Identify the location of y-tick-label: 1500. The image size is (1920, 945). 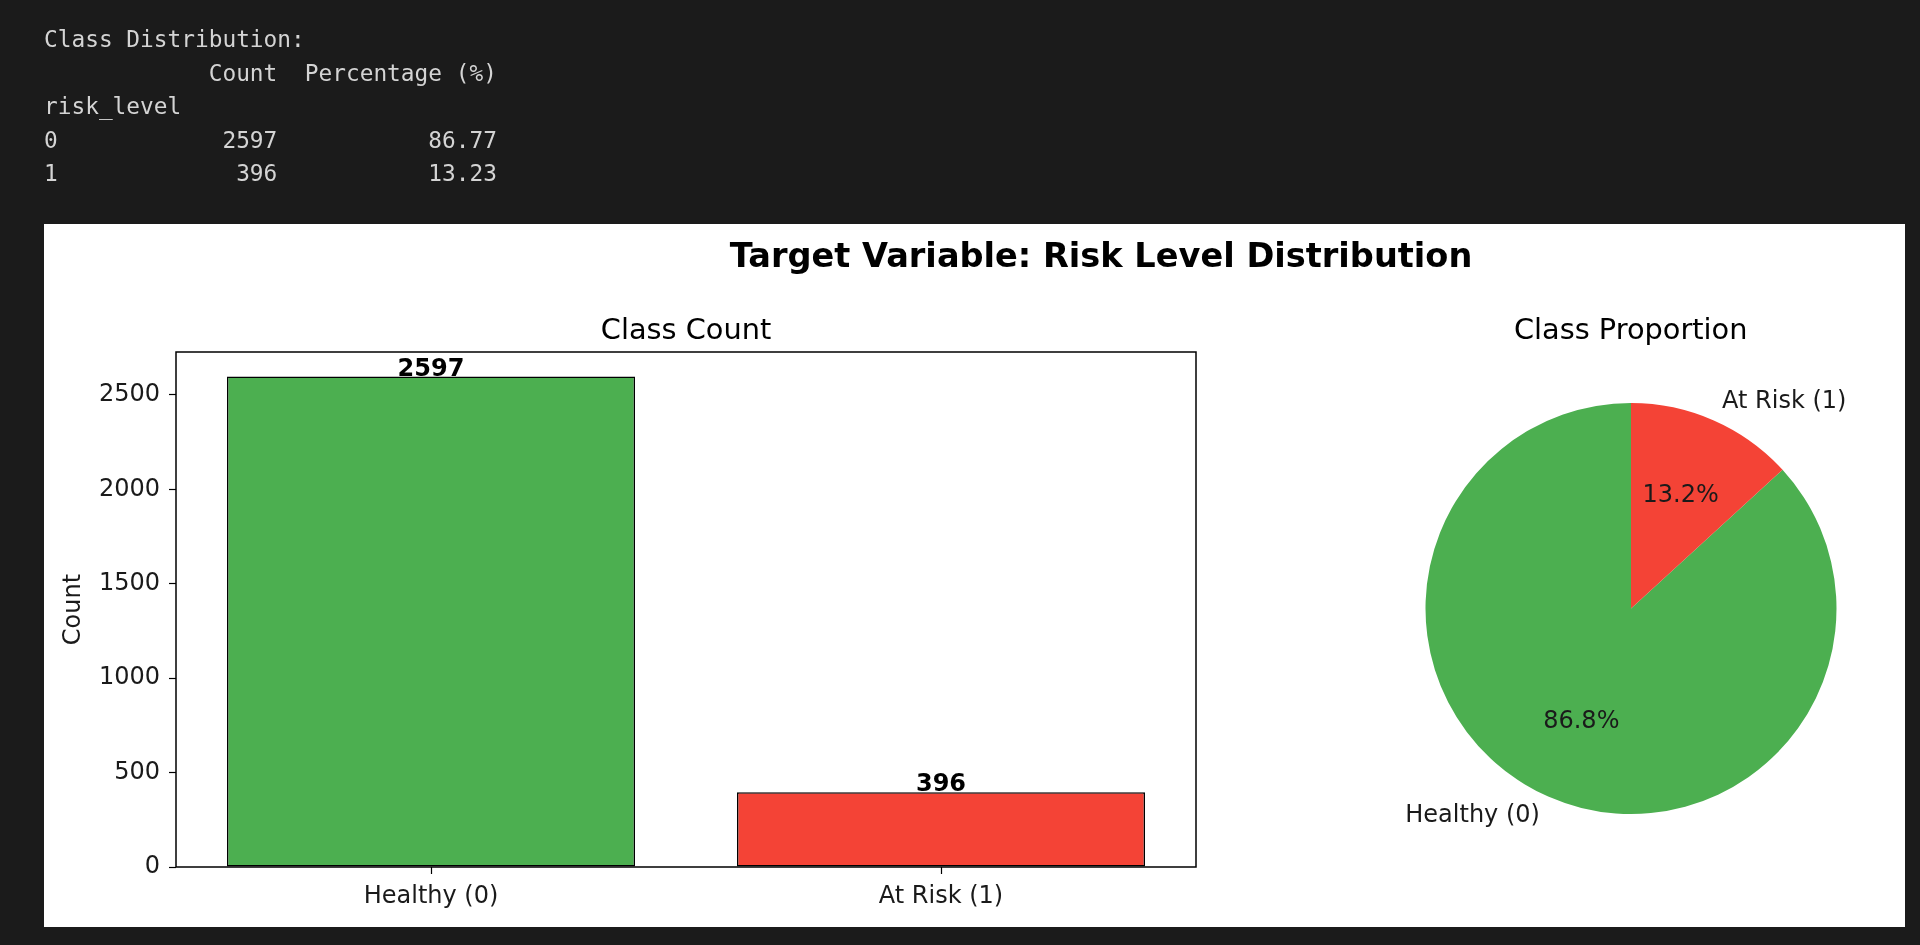
(129, 581).